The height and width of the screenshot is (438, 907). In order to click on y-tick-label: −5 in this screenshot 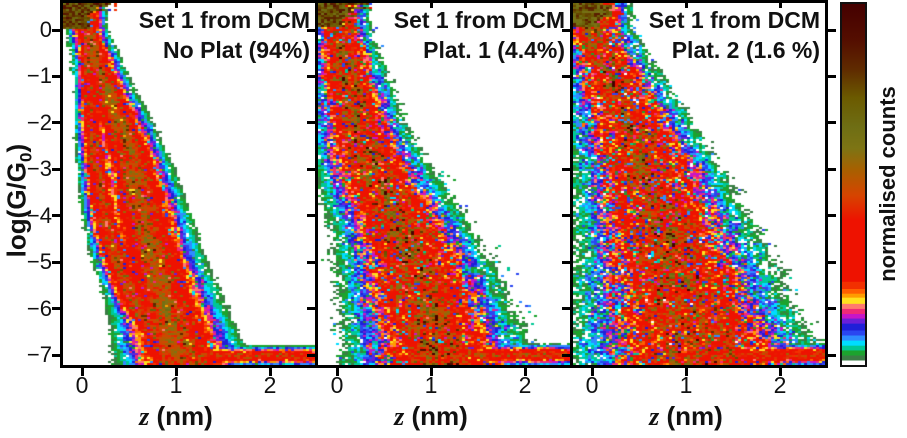, I will do `click(39, 262)`.